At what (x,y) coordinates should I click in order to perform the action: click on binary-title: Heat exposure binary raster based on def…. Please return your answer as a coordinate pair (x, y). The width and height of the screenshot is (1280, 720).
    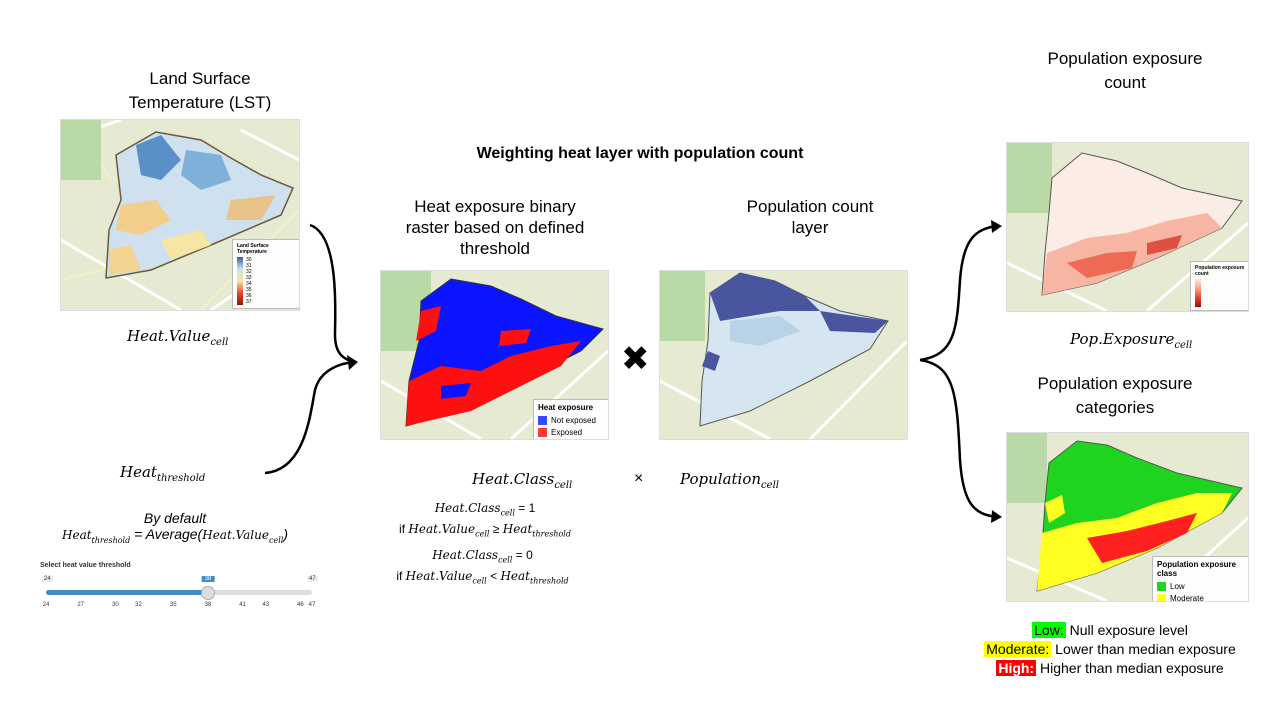
    Looking at the image, I should click on (495, 227).